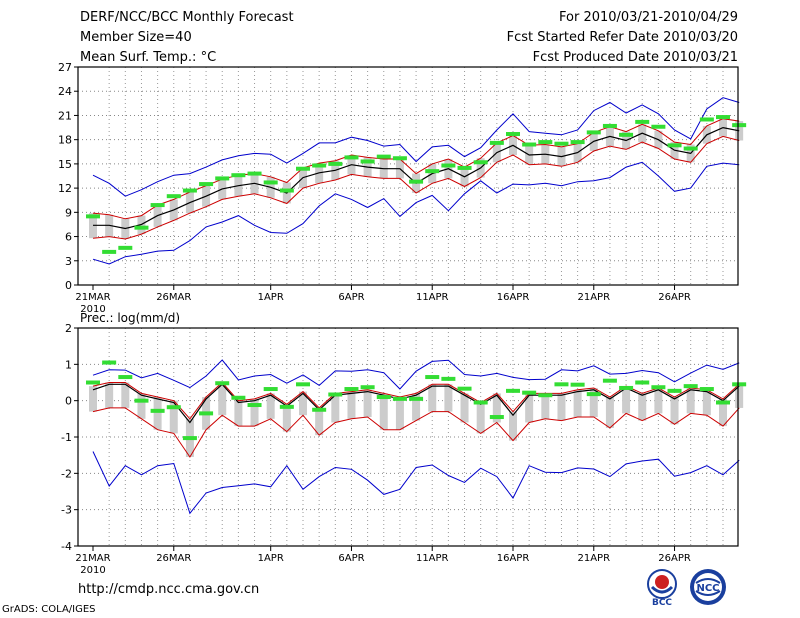  I want to click on x-tick-sublabel: 2010, so click(92, 309).